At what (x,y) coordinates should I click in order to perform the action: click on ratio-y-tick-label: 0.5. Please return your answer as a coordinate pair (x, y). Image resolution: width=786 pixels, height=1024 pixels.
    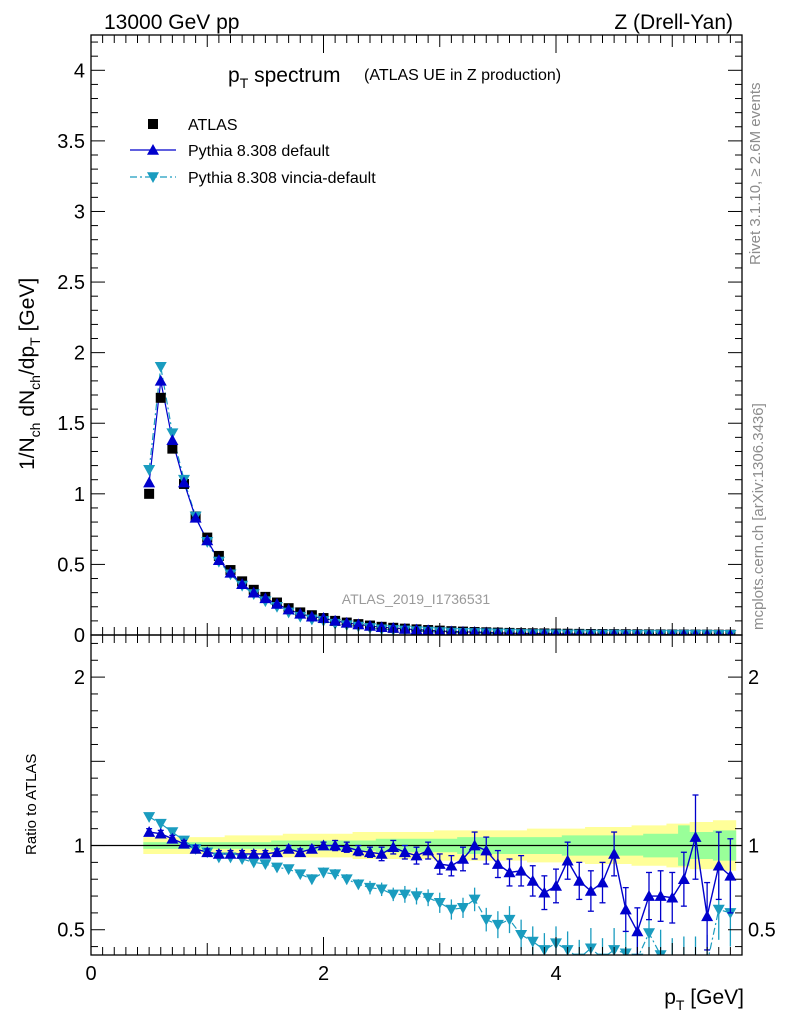
    Looking at the image, I should click on (71, 931).